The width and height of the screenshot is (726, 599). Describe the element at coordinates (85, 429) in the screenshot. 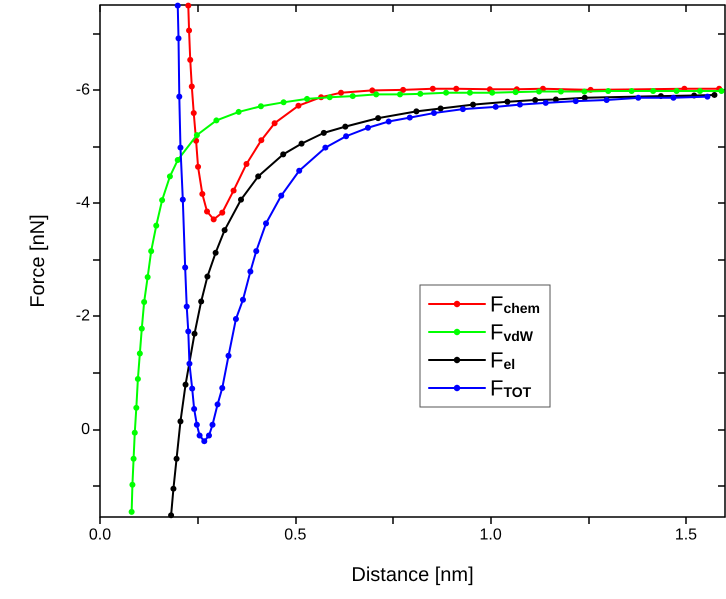

I see `y-tick-label: 0` at that location.